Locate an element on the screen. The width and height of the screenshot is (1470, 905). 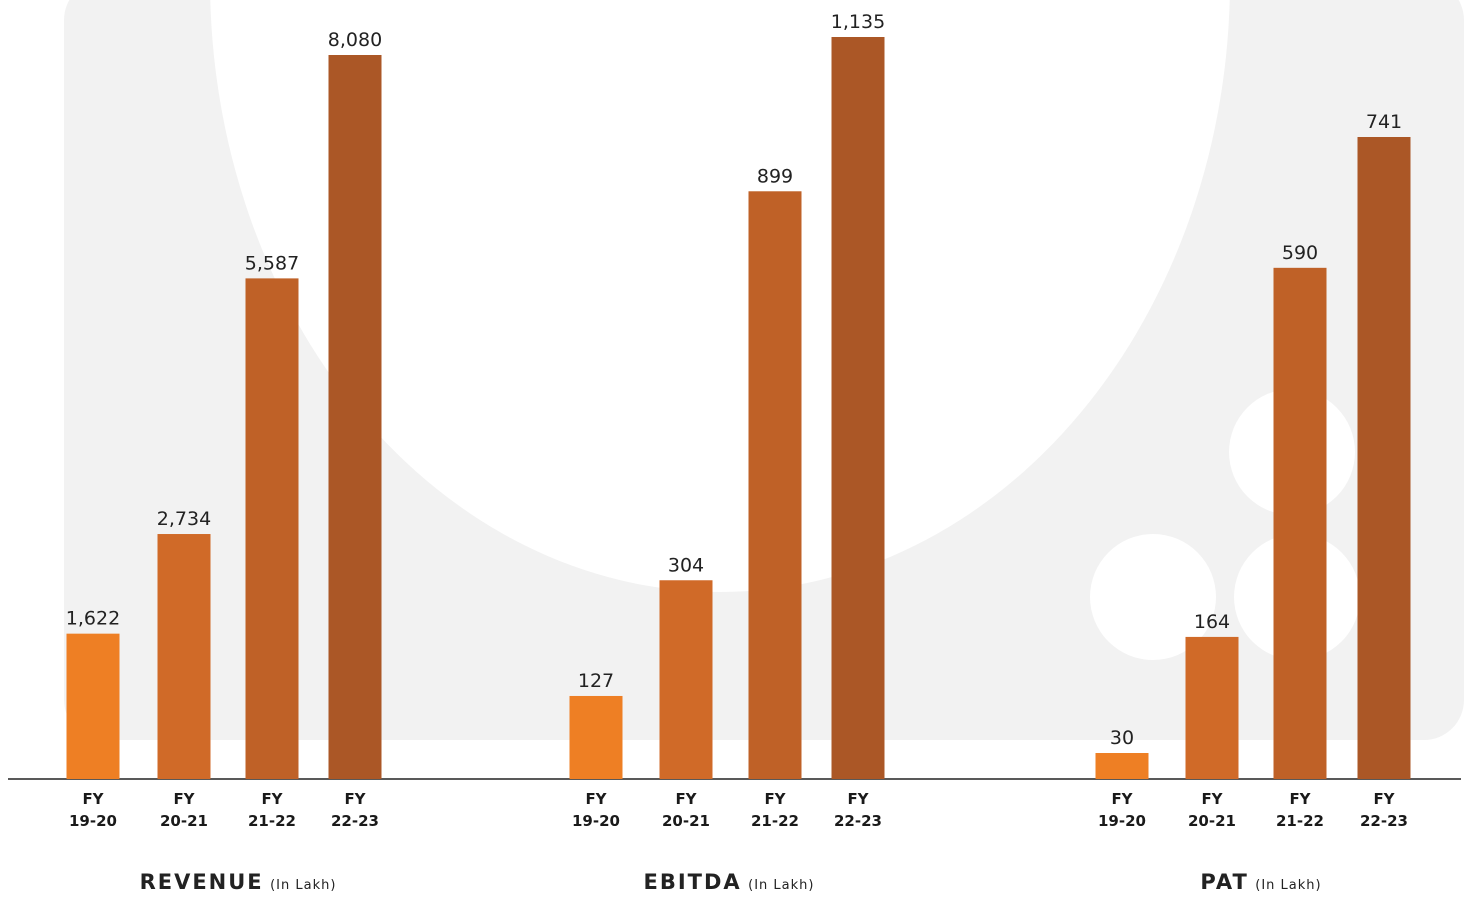
value-label: 1,622 is located at coordinates (93, 619).